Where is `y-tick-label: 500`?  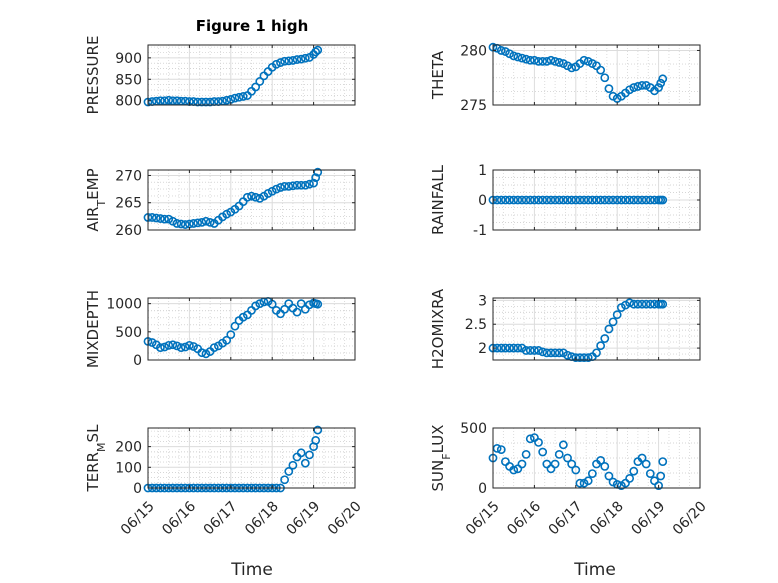
y-tick-label: 500 is located at coordinates (128, 333).